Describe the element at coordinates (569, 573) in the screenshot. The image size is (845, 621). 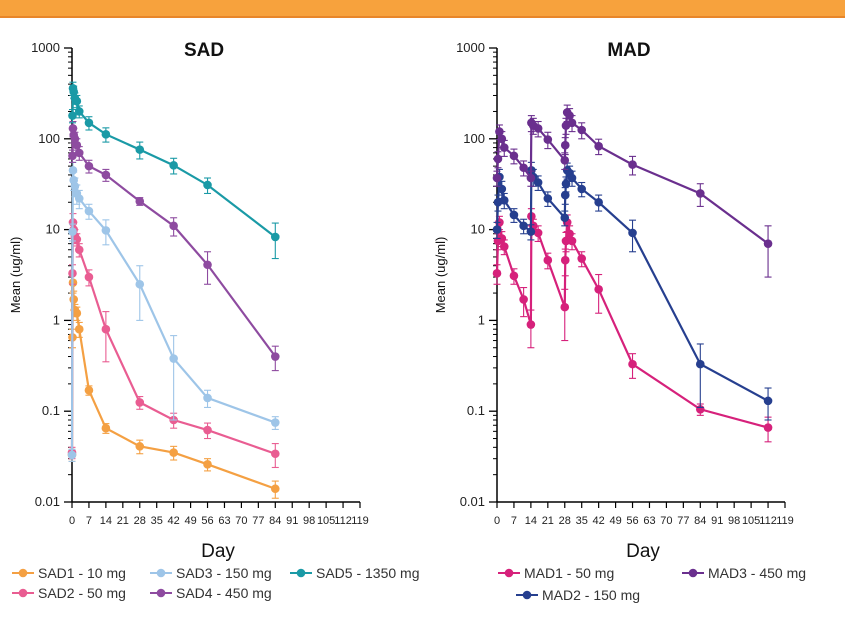
I see `legend-label: MAD1 - 50 mg` at that location.